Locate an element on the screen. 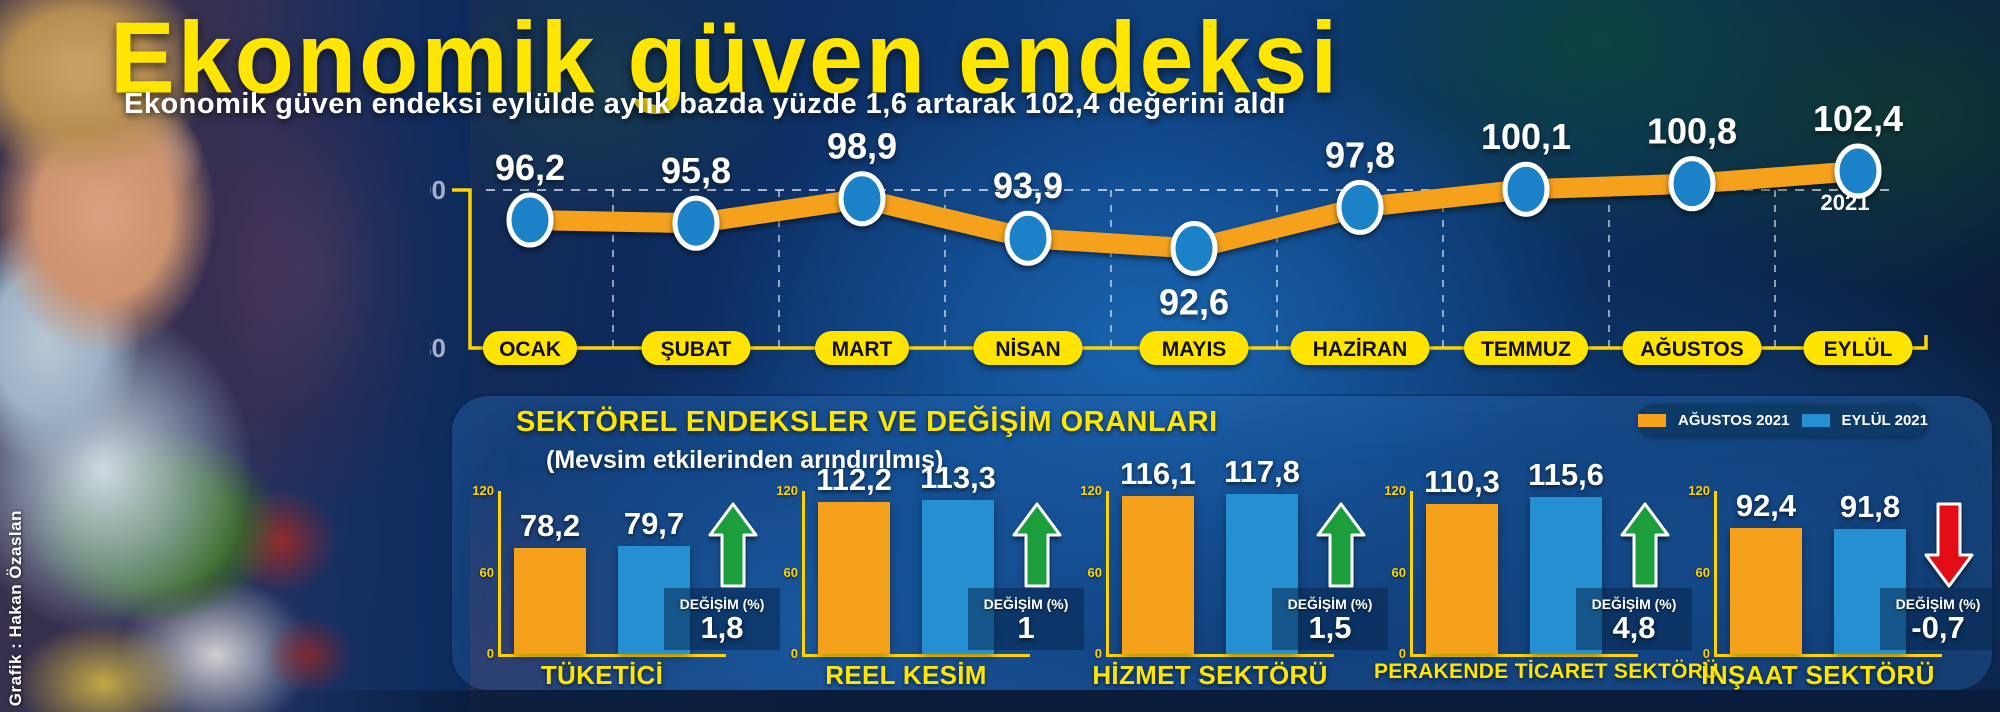 The width and height of the screenshot is (2000, 712). y-axis-label: 100 is located at coordinates (438, 190).